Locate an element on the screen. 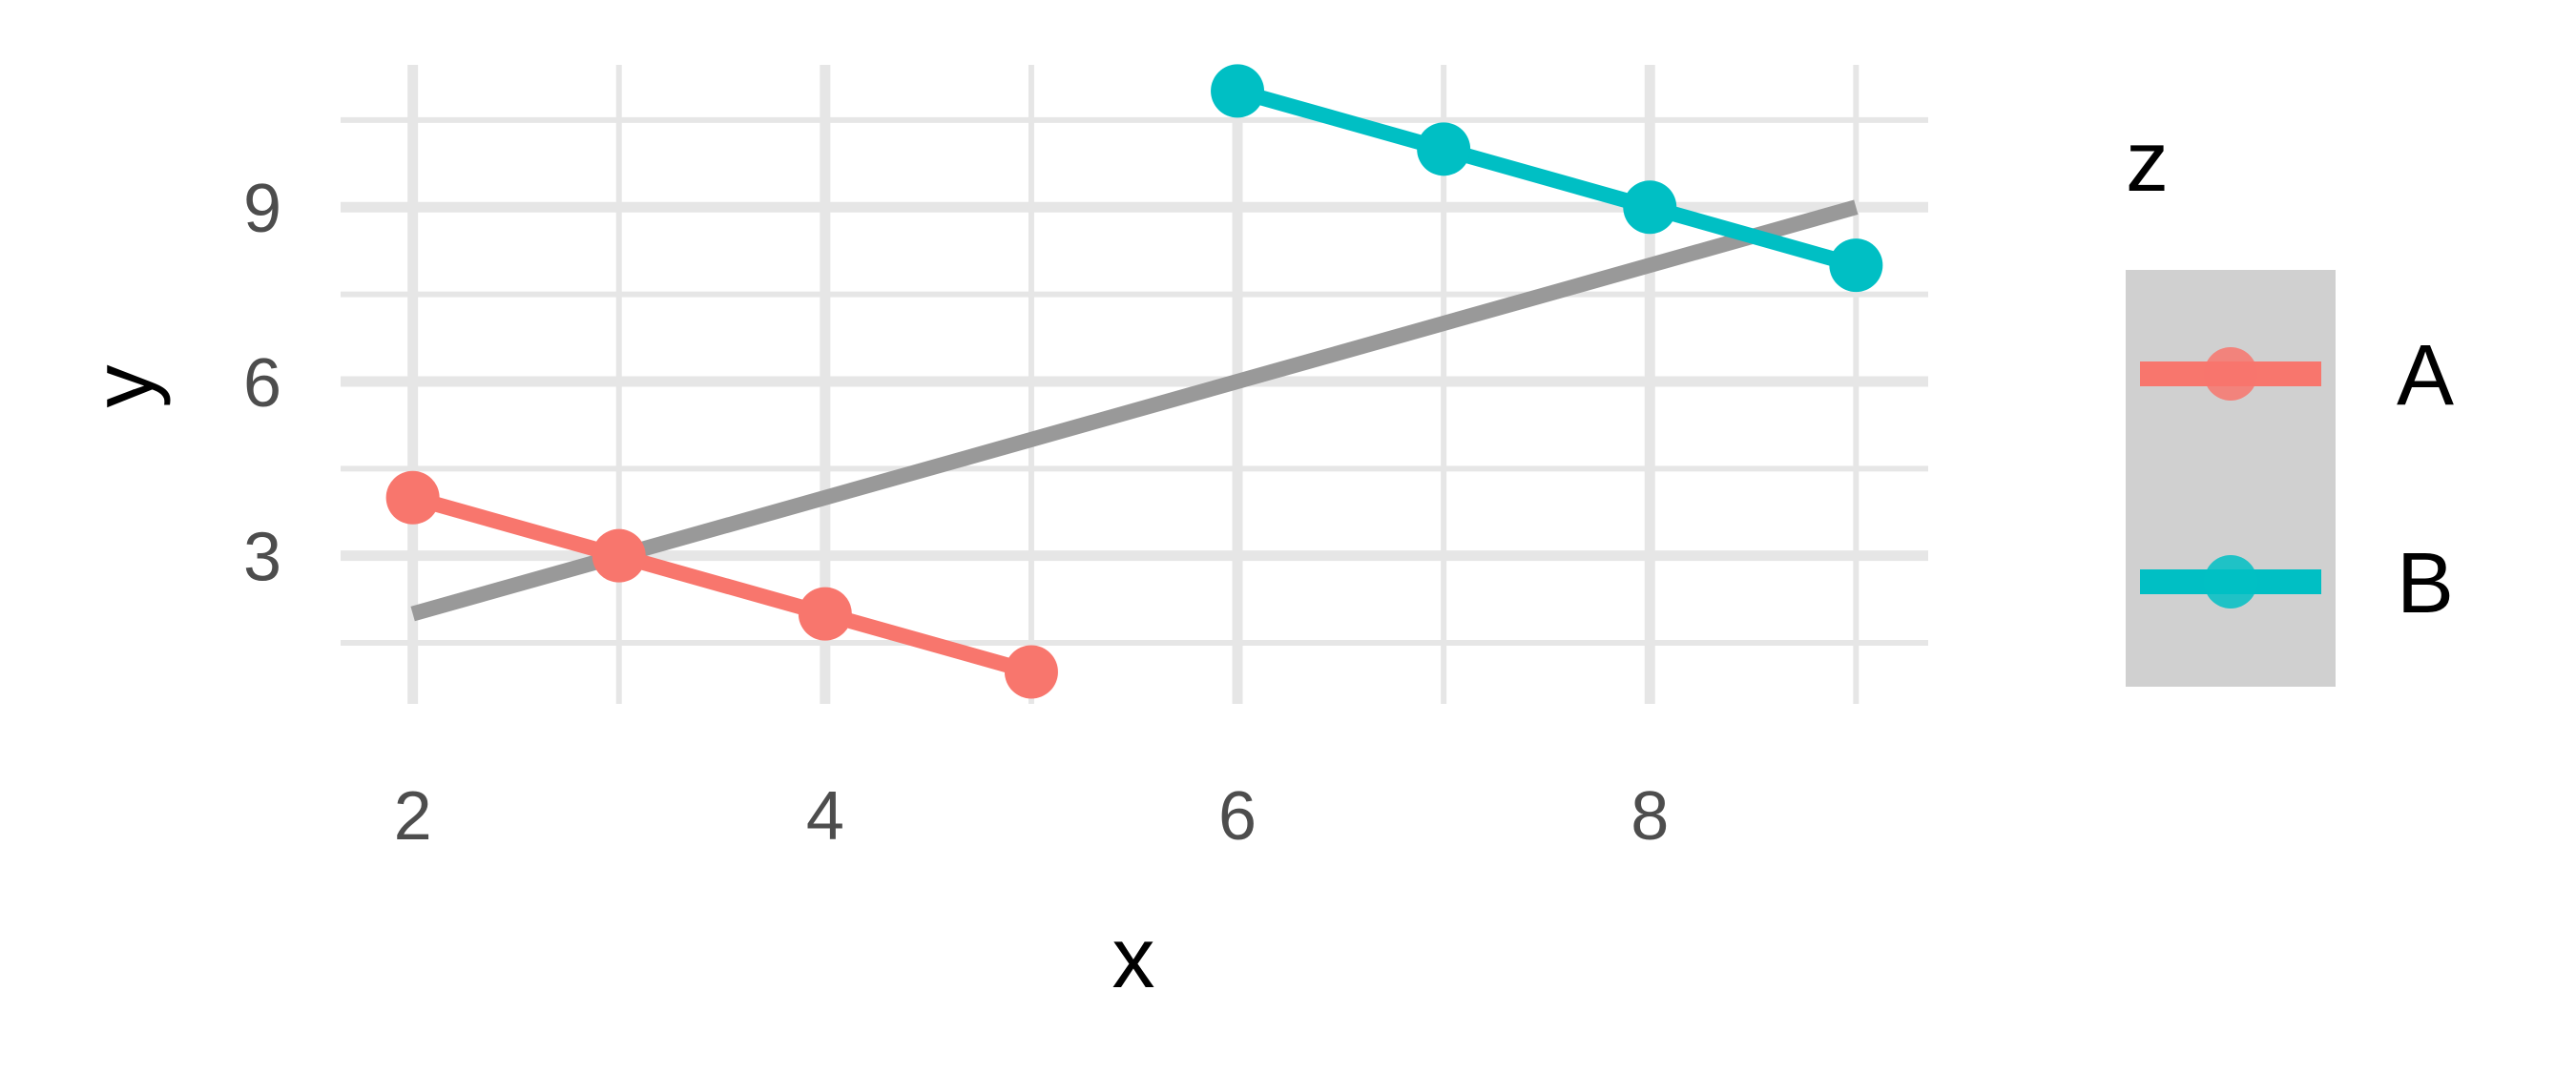 The width and height of the screenshot is (2576, 1073). legend-key-background is located at coordinates (2231, 478).